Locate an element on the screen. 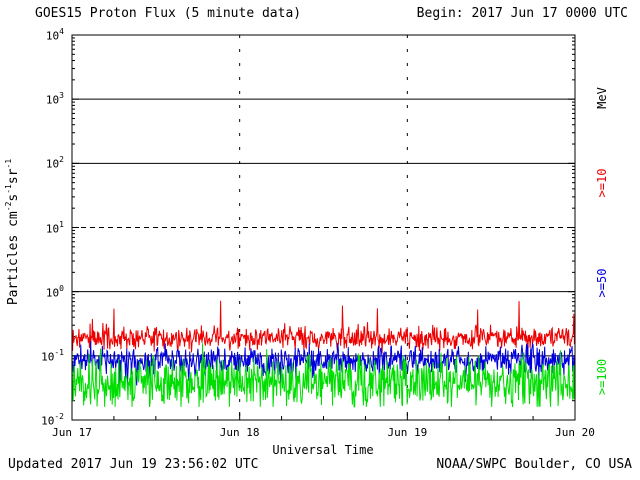  y-tick-label: 10⁰ is located at coordinates (54, 291).